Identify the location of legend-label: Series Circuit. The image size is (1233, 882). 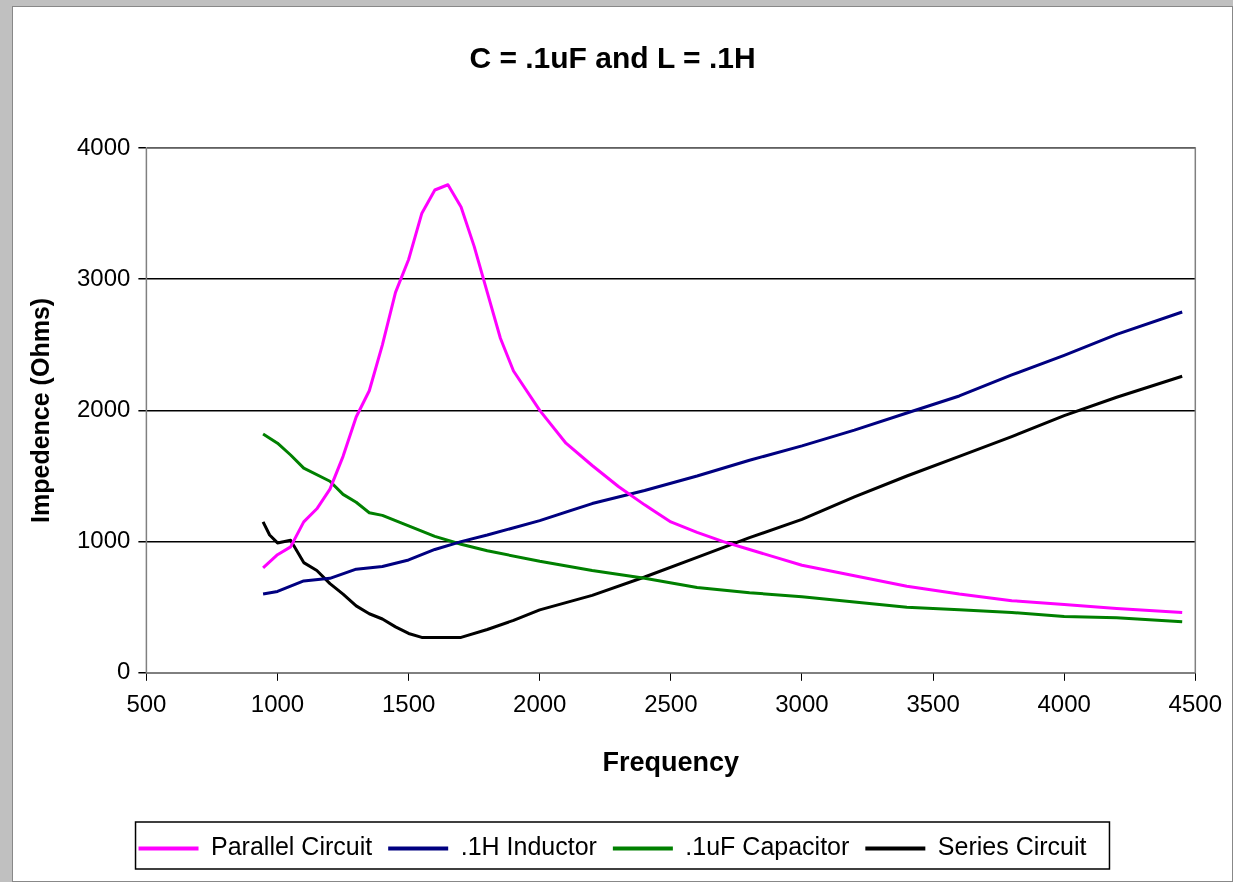
(1012, 846).